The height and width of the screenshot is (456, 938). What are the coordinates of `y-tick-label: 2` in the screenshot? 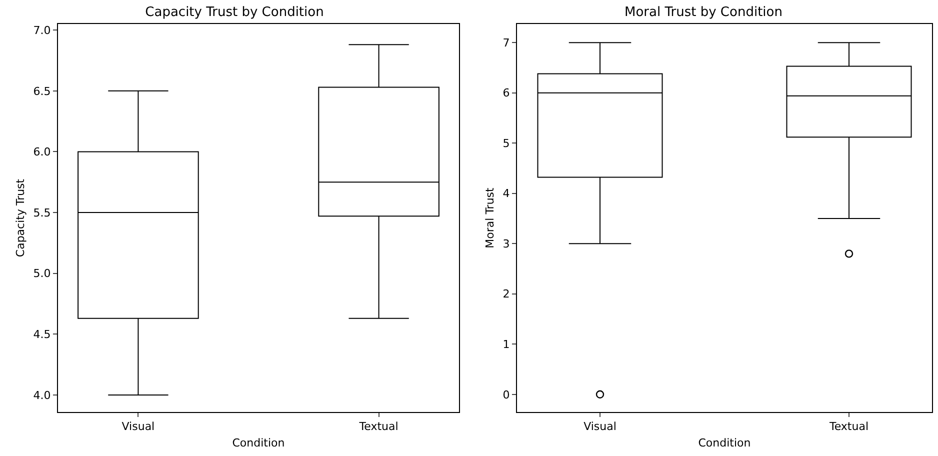 It's located at (506, 294).